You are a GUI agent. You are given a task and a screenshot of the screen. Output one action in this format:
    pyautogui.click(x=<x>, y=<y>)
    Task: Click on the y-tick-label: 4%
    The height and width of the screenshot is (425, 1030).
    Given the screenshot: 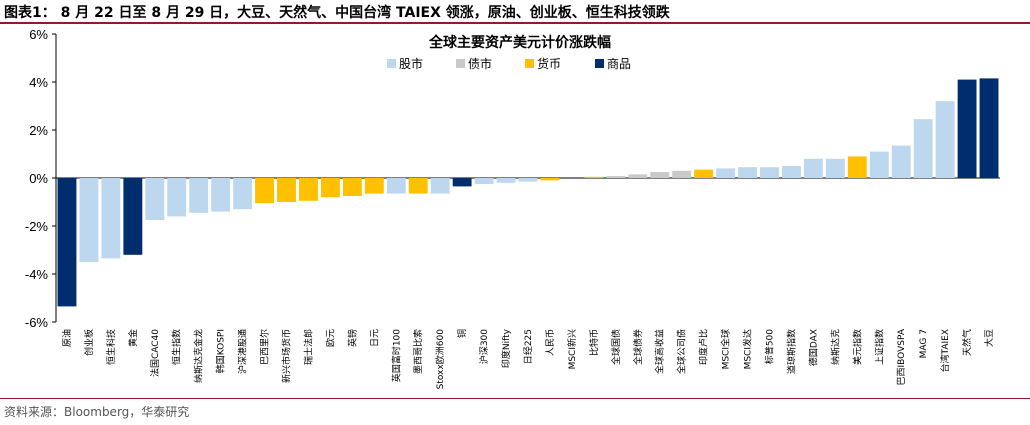 What is the action you would take?
    pyautogui.click(x=38, y=82)
    